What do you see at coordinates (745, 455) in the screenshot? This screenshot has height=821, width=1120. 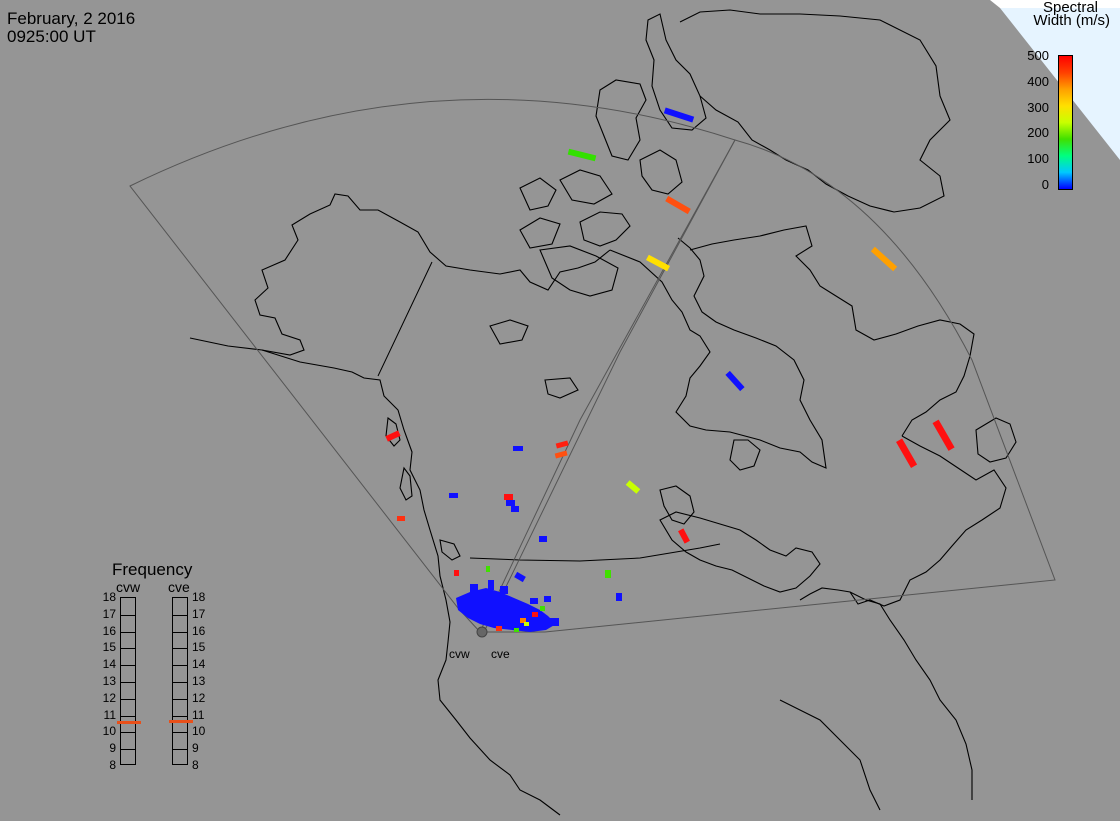 I see `coast-south-hudson` at bounding box center [745, 455].